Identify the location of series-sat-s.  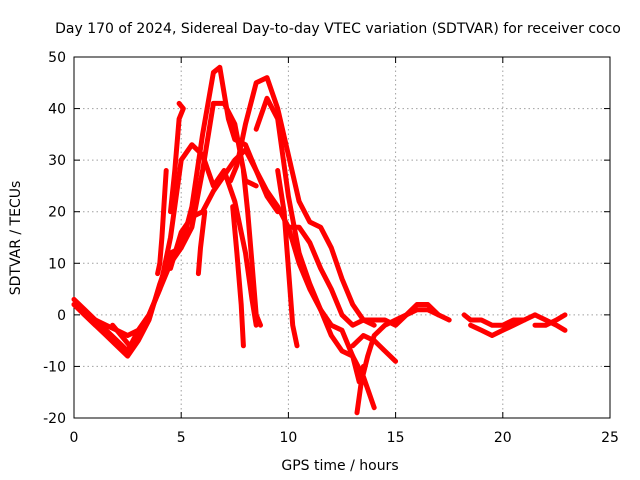
(550, 320).